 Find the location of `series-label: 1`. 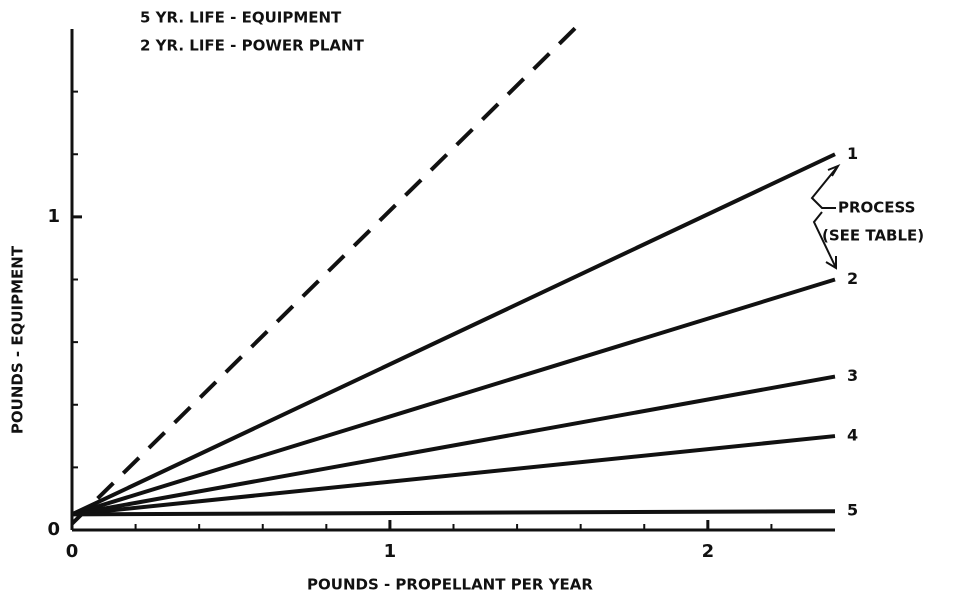

series-label: 1 is located at coordinates (852, 153).